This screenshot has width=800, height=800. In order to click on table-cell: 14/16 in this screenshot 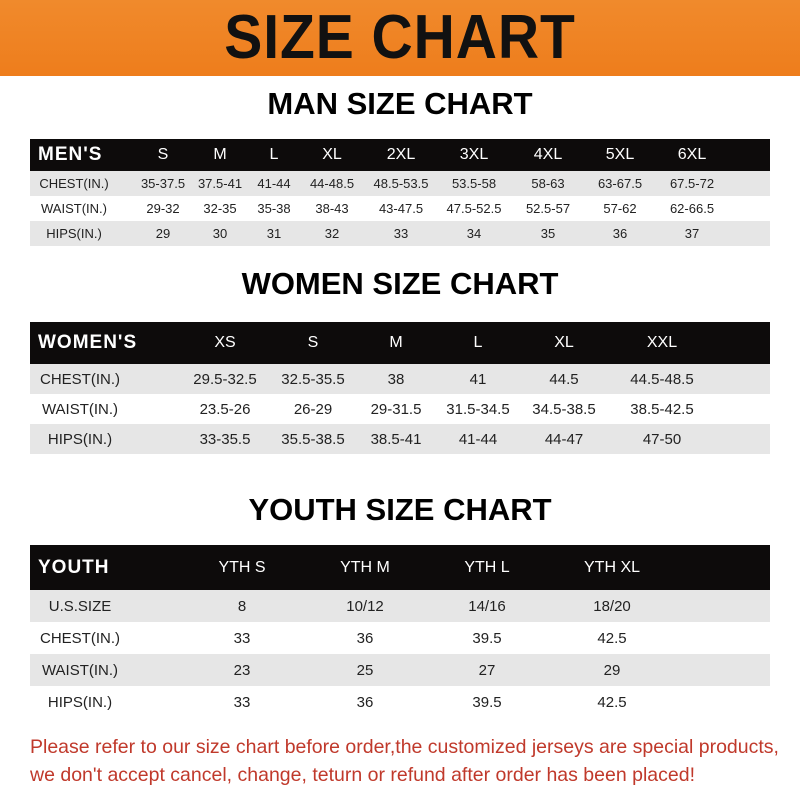, I will do `click(487, 606)`.